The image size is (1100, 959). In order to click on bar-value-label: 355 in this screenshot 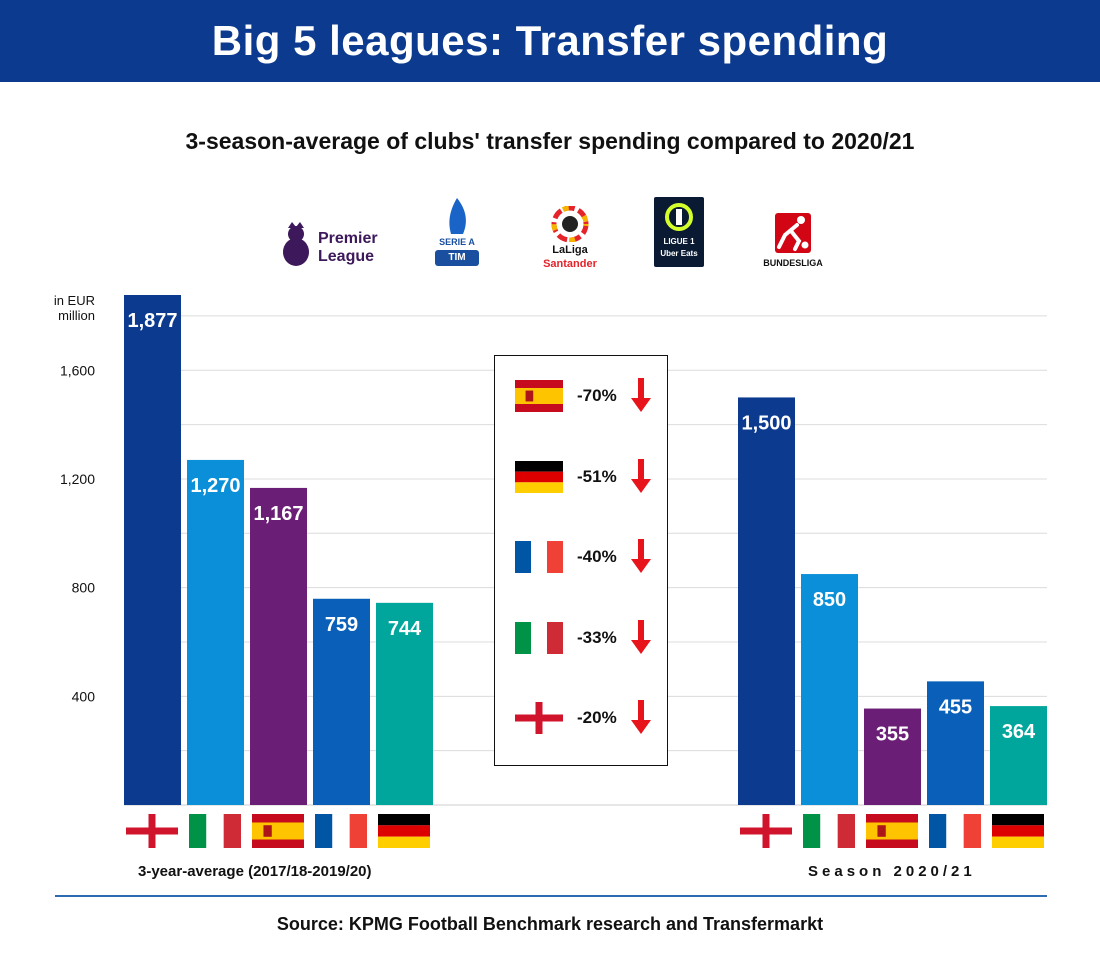, I will do `click(892, 735)`.